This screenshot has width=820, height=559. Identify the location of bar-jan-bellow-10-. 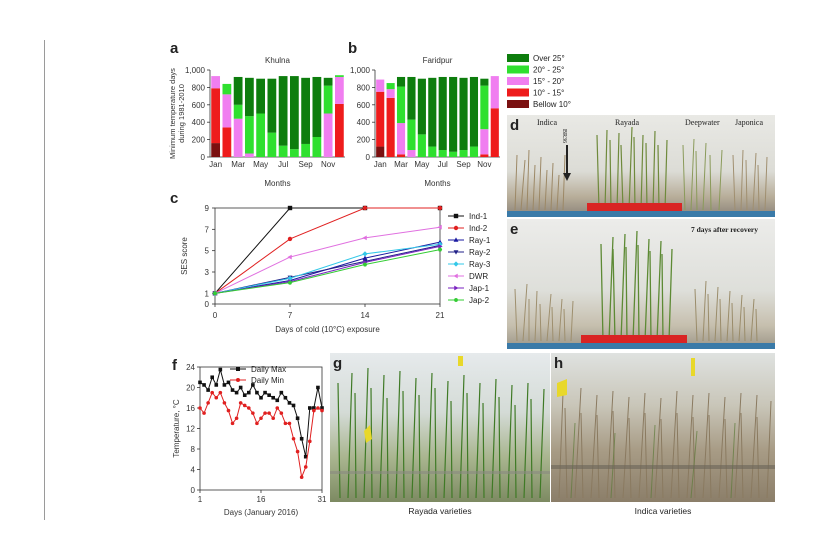
(380, 151).